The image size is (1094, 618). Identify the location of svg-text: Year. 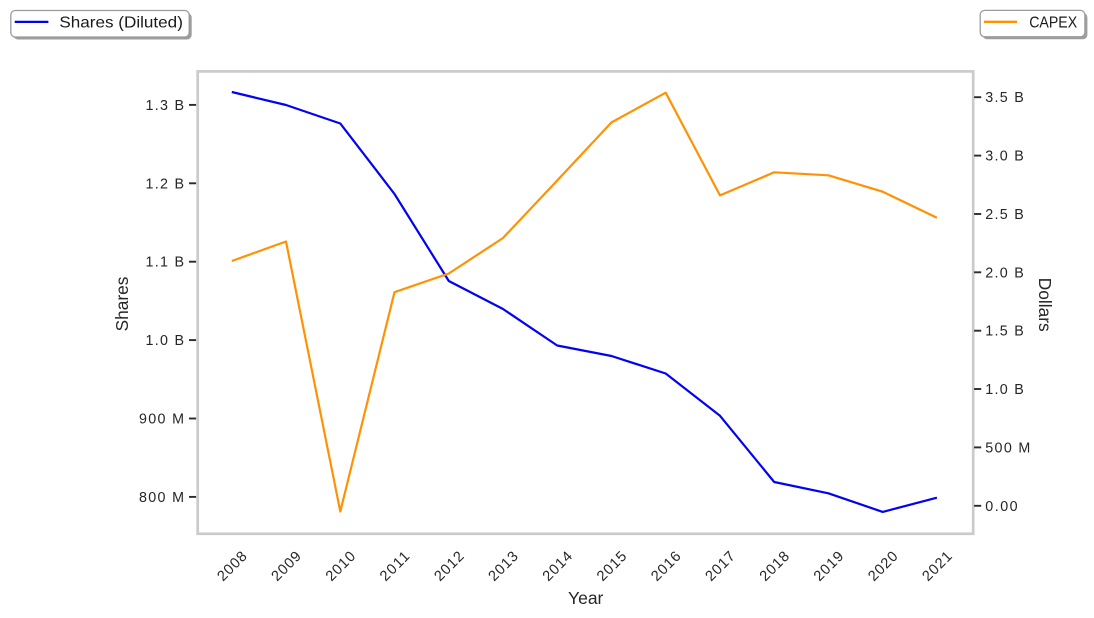
(586, 598).